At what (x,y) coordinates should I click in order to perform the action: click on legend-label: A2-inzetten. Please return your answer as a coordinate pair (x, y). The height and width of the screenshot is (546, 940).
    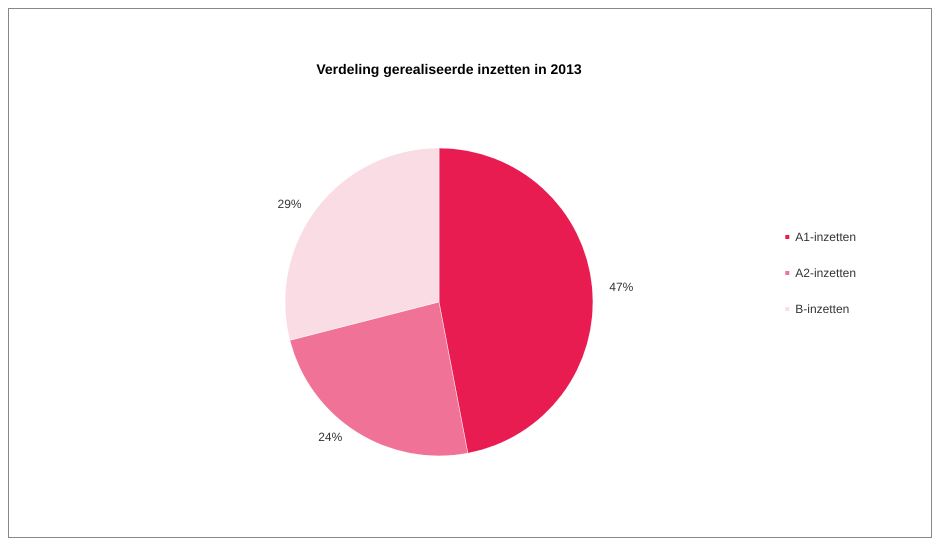
    Looking at the image, I should click on (825, 273).